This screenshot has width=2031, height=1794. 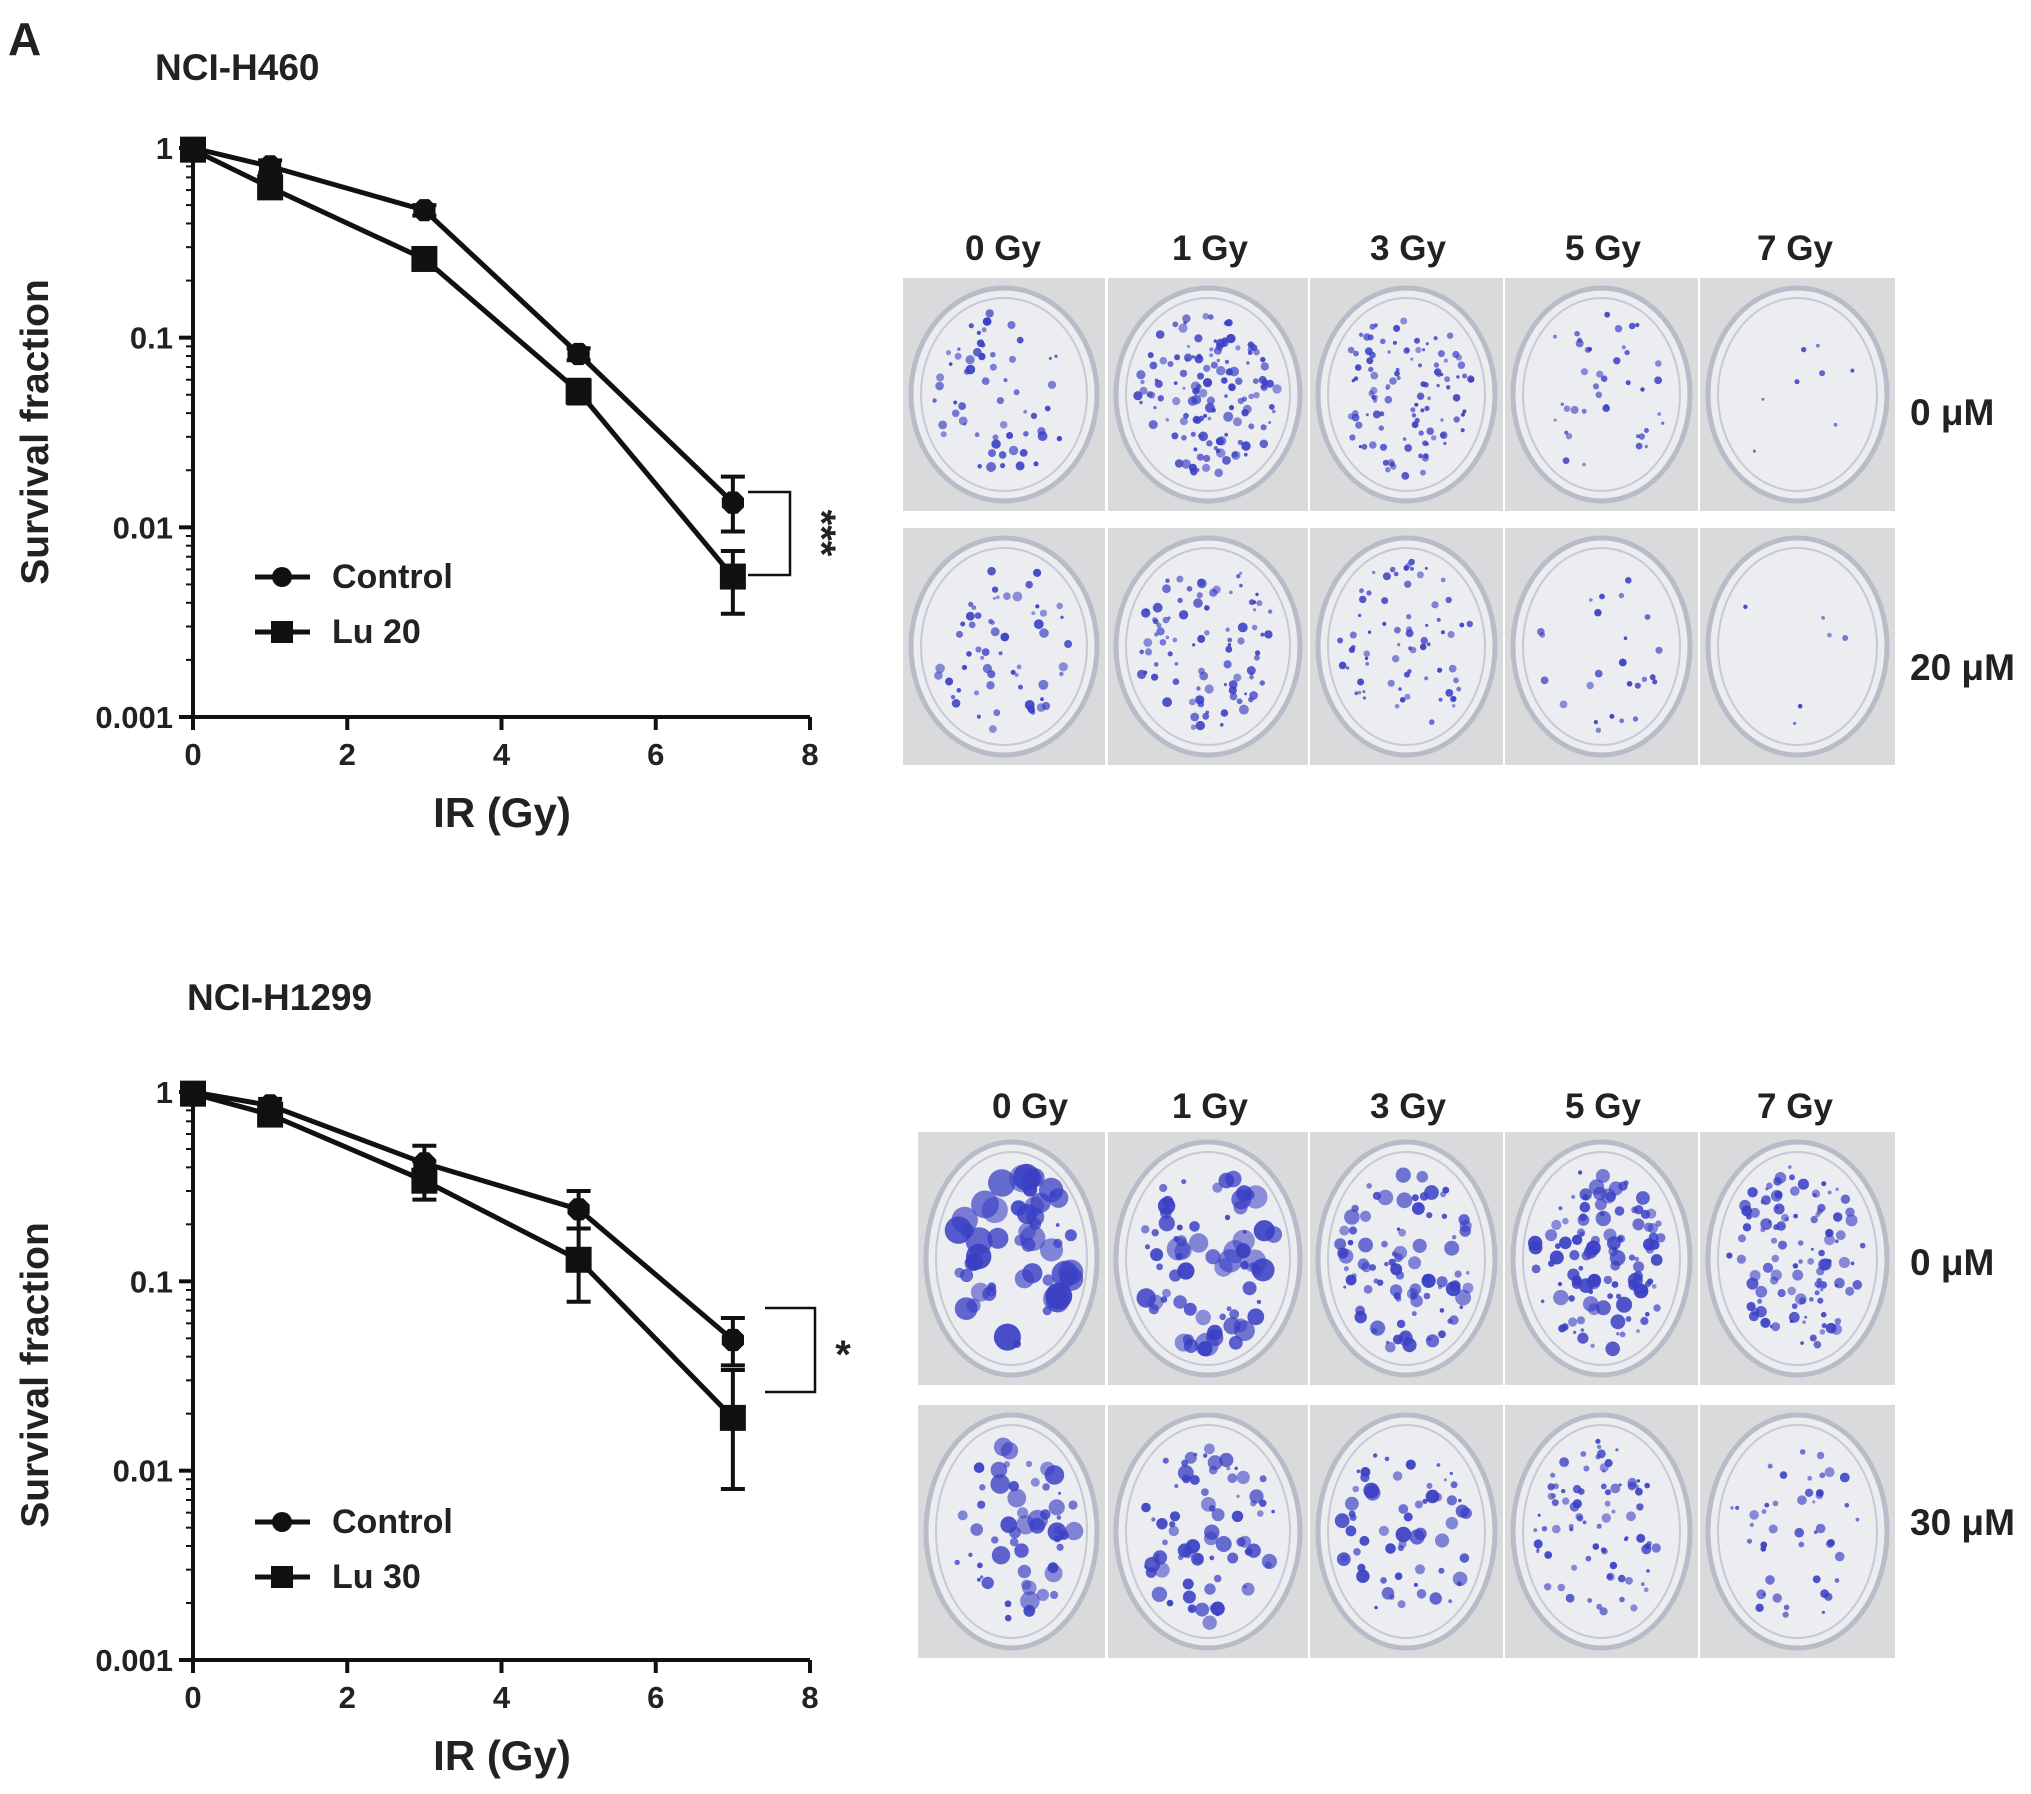 I want to click on legend: Control Lu 20, so click(x=354, y=604).